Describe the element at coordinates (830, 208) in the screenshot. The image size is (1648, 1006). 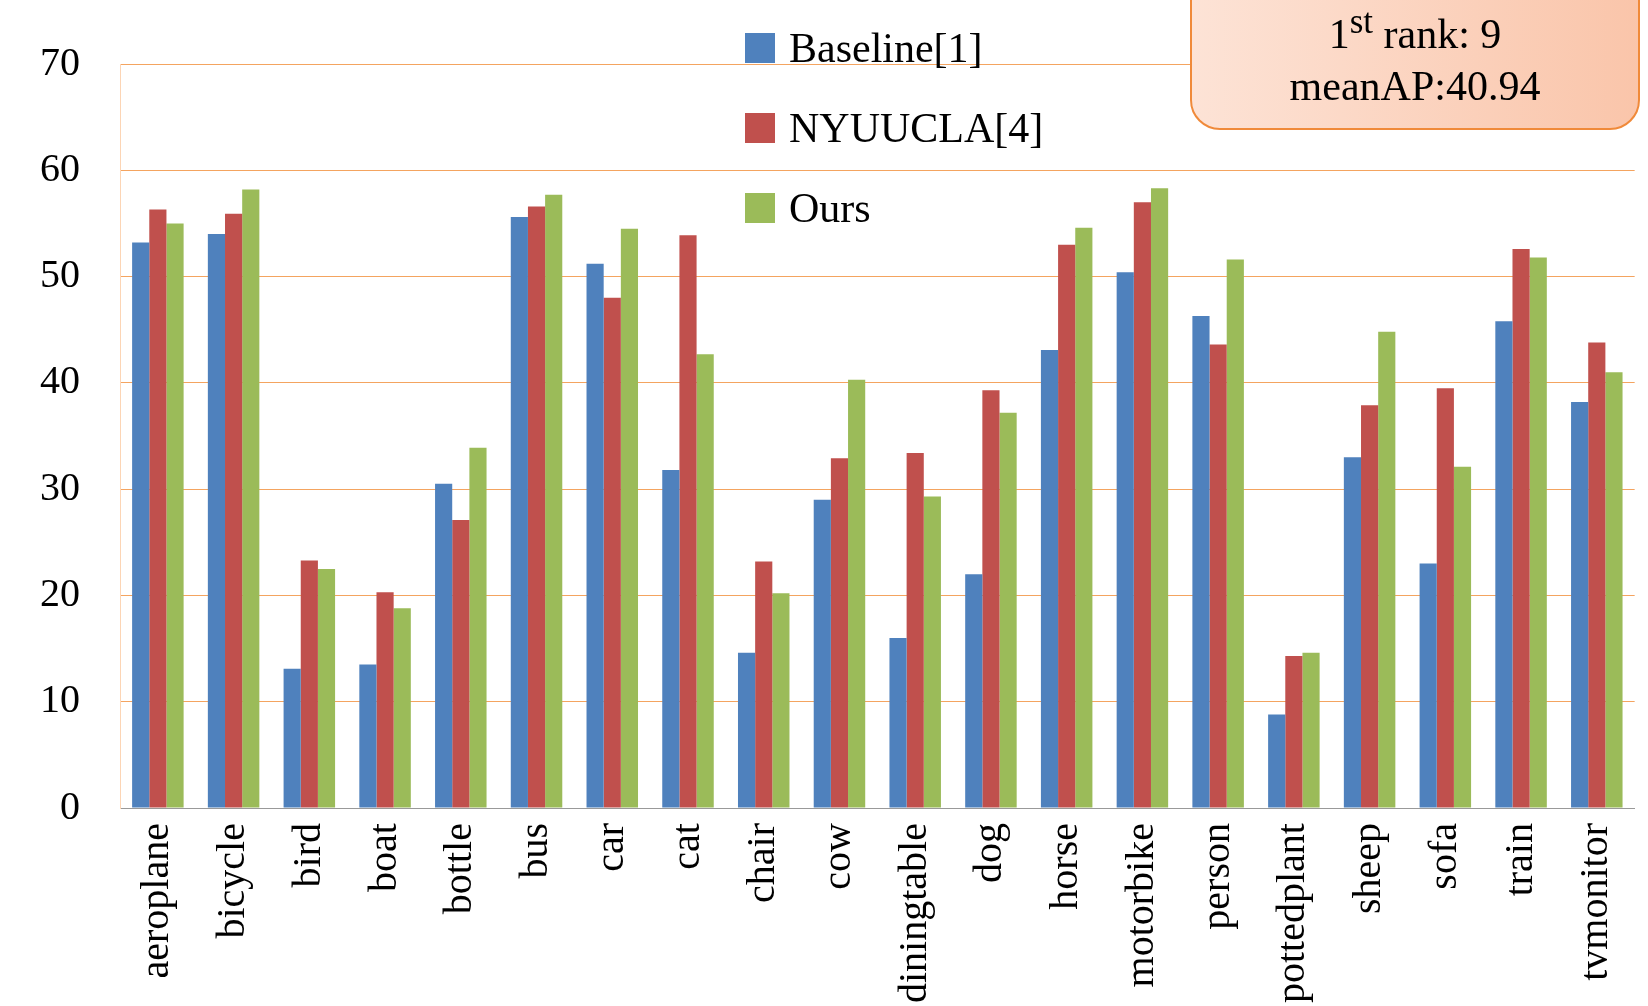
I see `legend-label: Ours` at that location.